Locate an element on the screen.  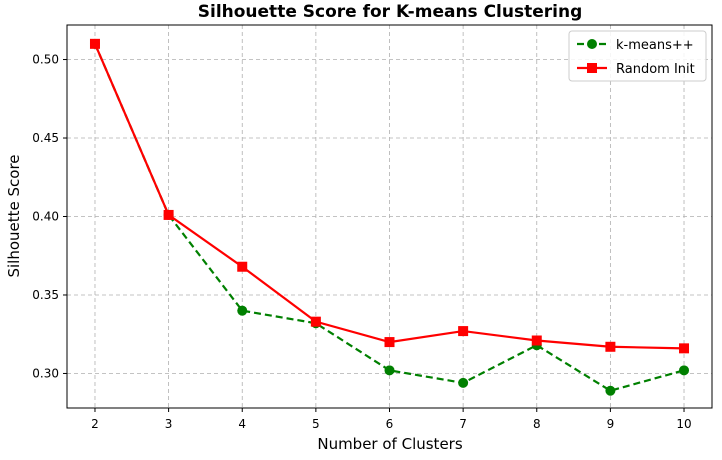
x-tick-label: 10 is located at coordinates (683, 424).